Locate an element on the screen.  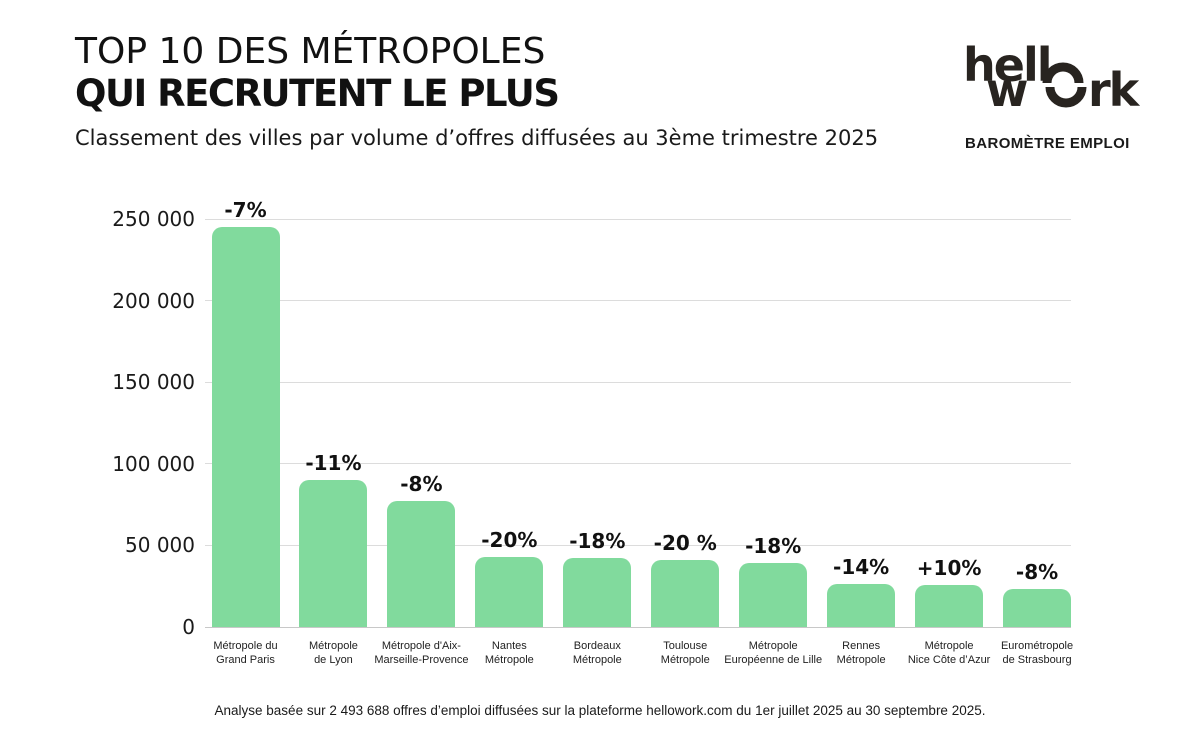
category-label: Métropole du Grand Paris is located at coordinates (245, 653).